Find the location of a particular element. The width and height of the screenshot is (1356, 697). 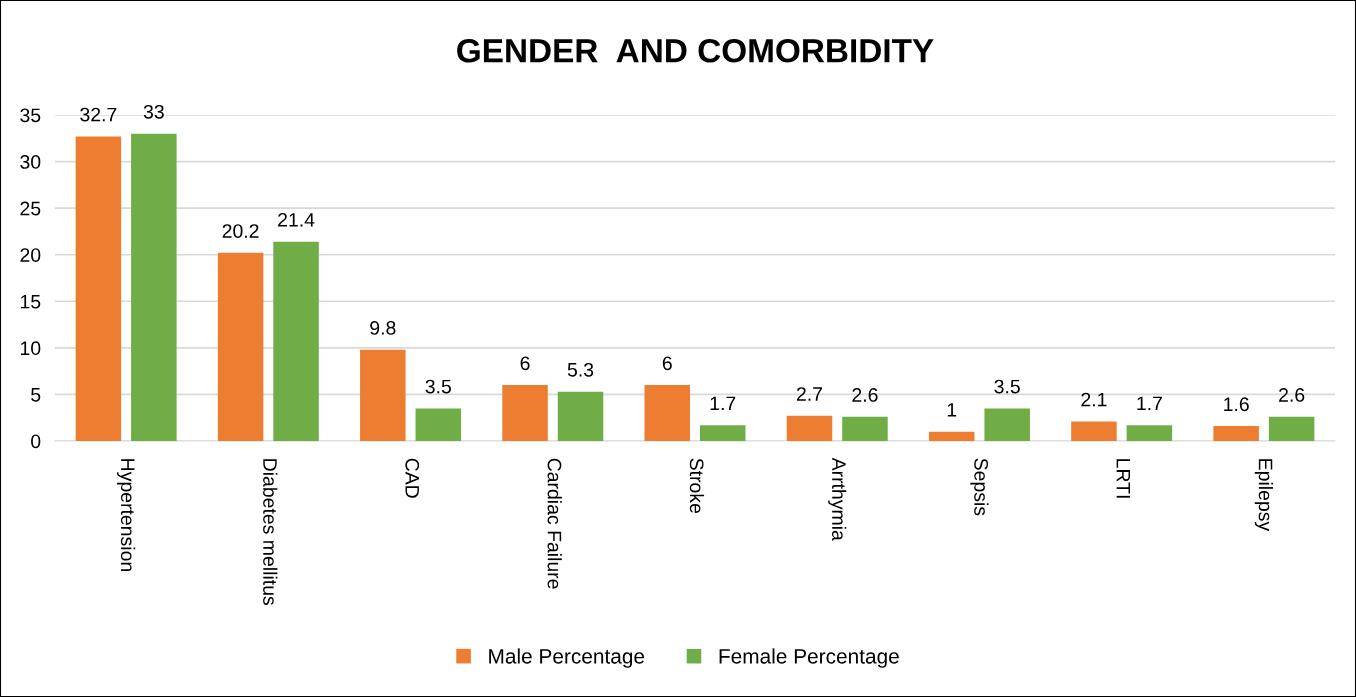

data-label: 2.1 is located at coordinates (1094, 399).